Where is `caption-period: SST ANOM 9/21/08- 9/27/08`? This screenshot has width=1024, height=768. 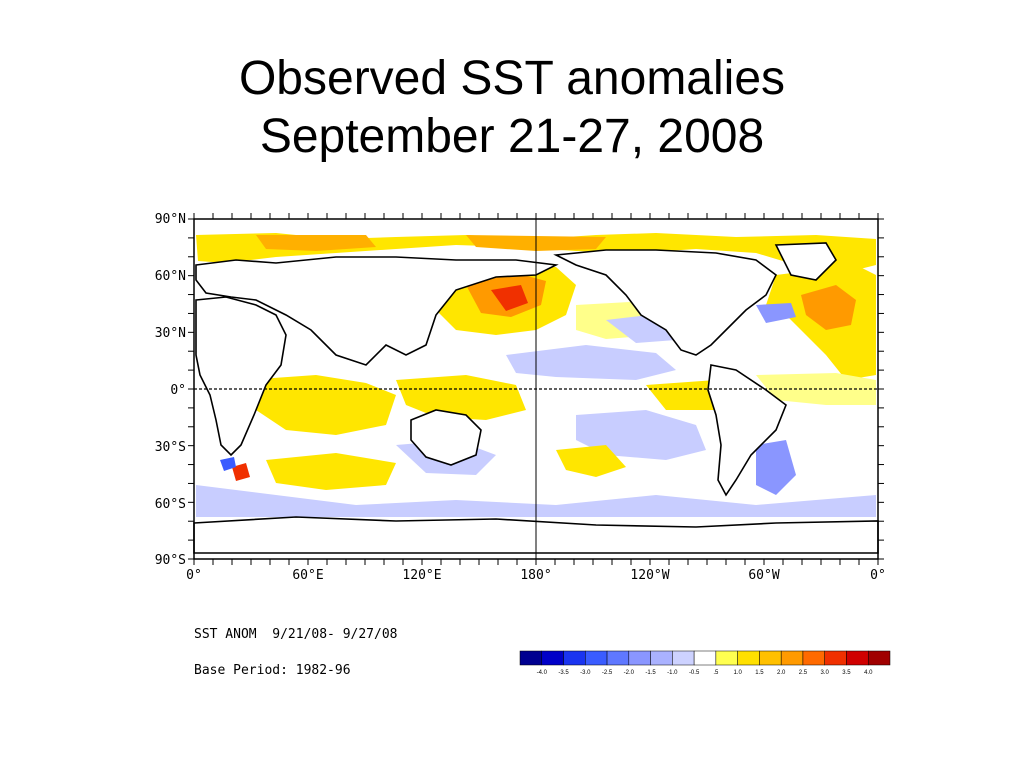
caption-period: SST ANOM 9/21/08- 9/27/08 is located at coordinates (296, 634).